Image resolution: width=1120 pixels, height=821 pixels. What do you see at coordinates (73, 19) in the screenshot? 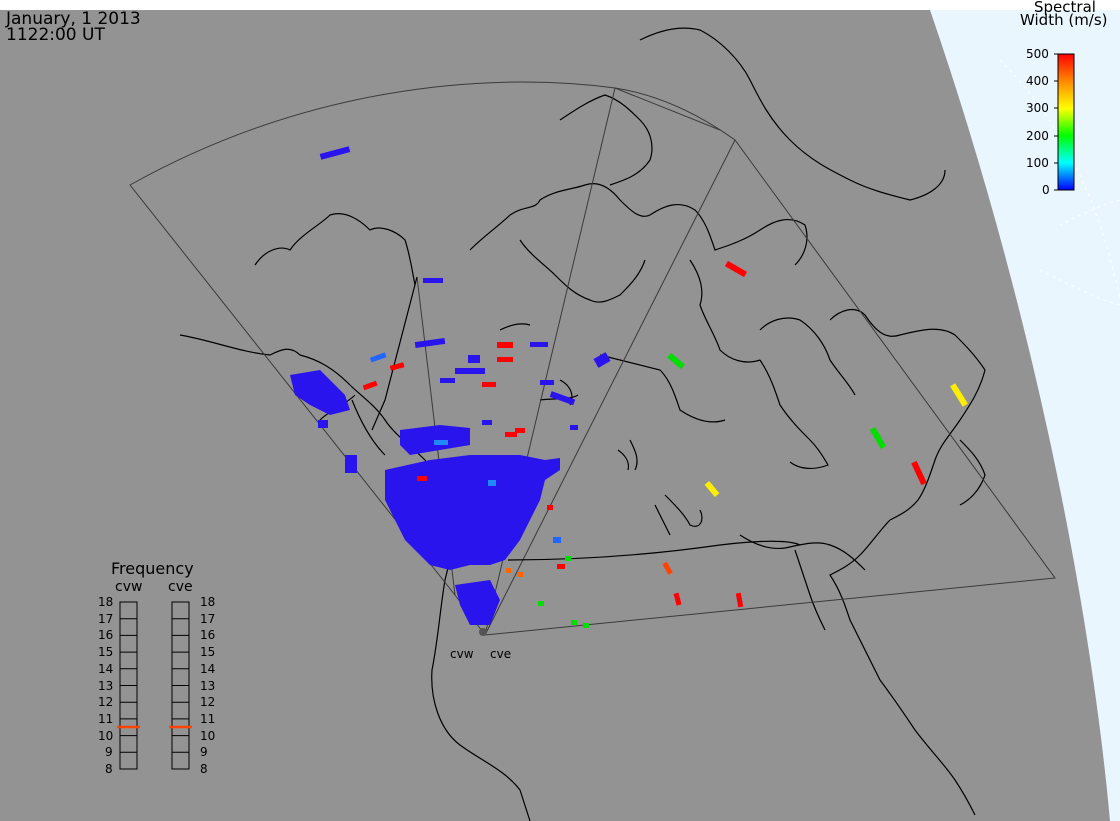
I see `date-label: January, 1 2013` at bounding box center [73, 19].